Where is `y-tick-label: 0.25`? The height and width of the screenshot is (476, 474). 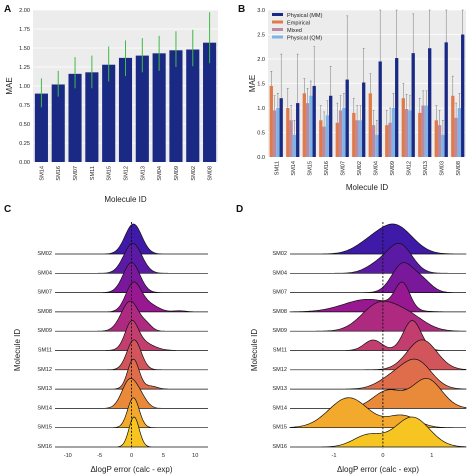 y-tick-label: 0.25 is located at coordinates (24, 144).